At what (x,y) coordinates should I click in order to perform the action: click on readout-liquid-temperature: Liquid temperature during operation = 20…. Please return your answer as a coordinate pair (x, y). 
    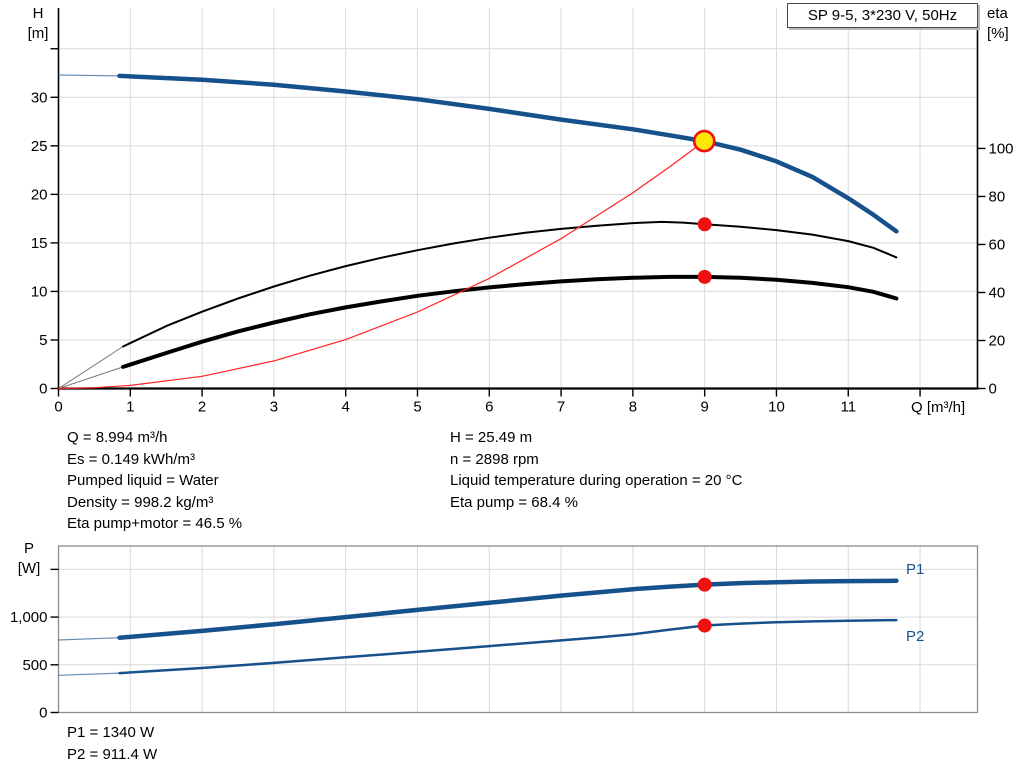
    Looking at the image, I should click on (596, 481).